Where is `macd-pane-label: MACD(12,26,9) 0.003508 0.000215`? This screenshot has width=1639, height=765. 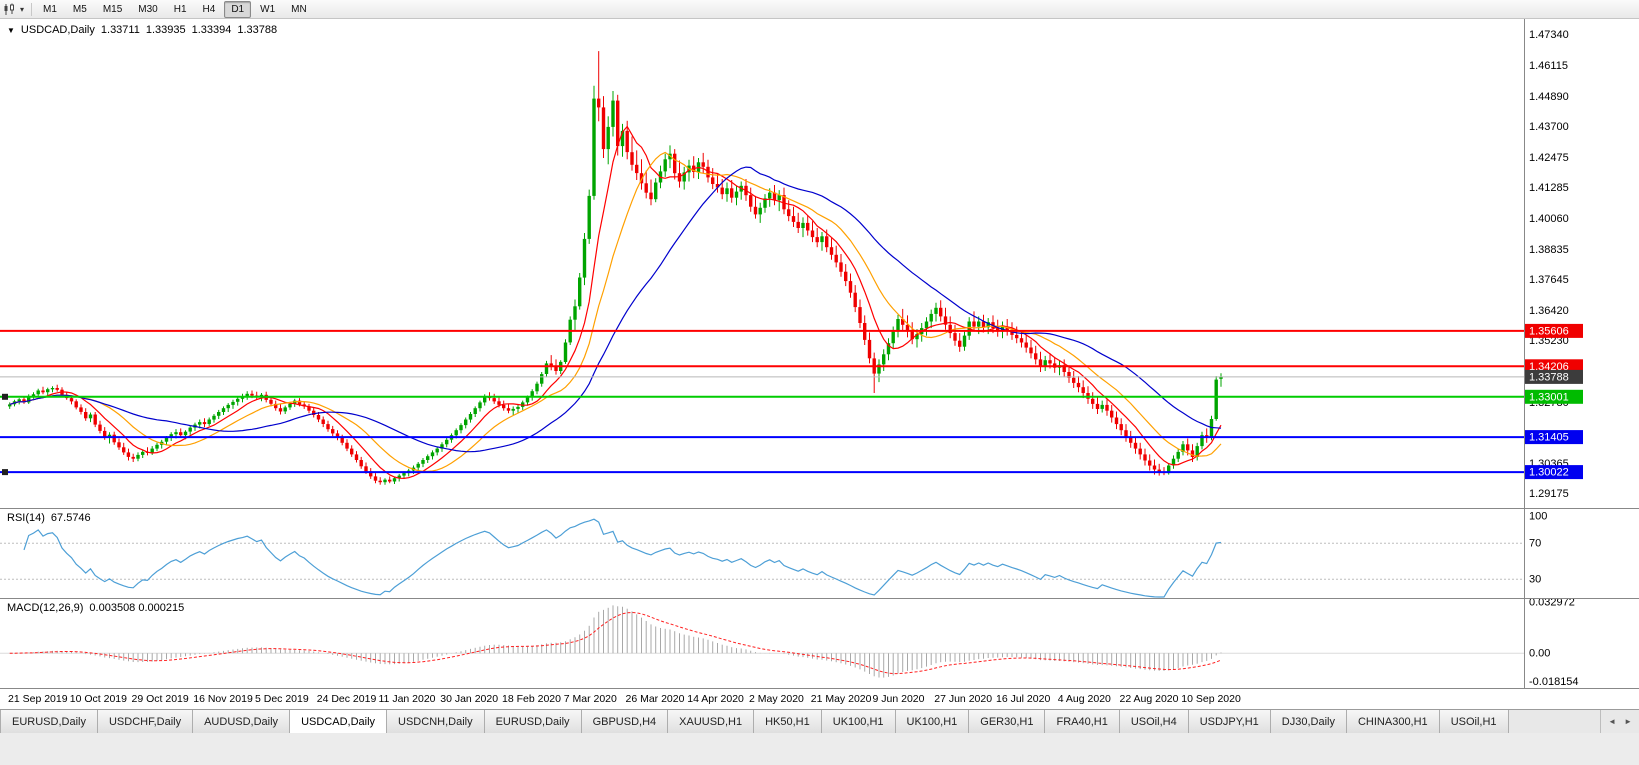 macd-pane-label: MACD(12,26,9) 0.003508 0.000215 is located at coordinates (95, 608).